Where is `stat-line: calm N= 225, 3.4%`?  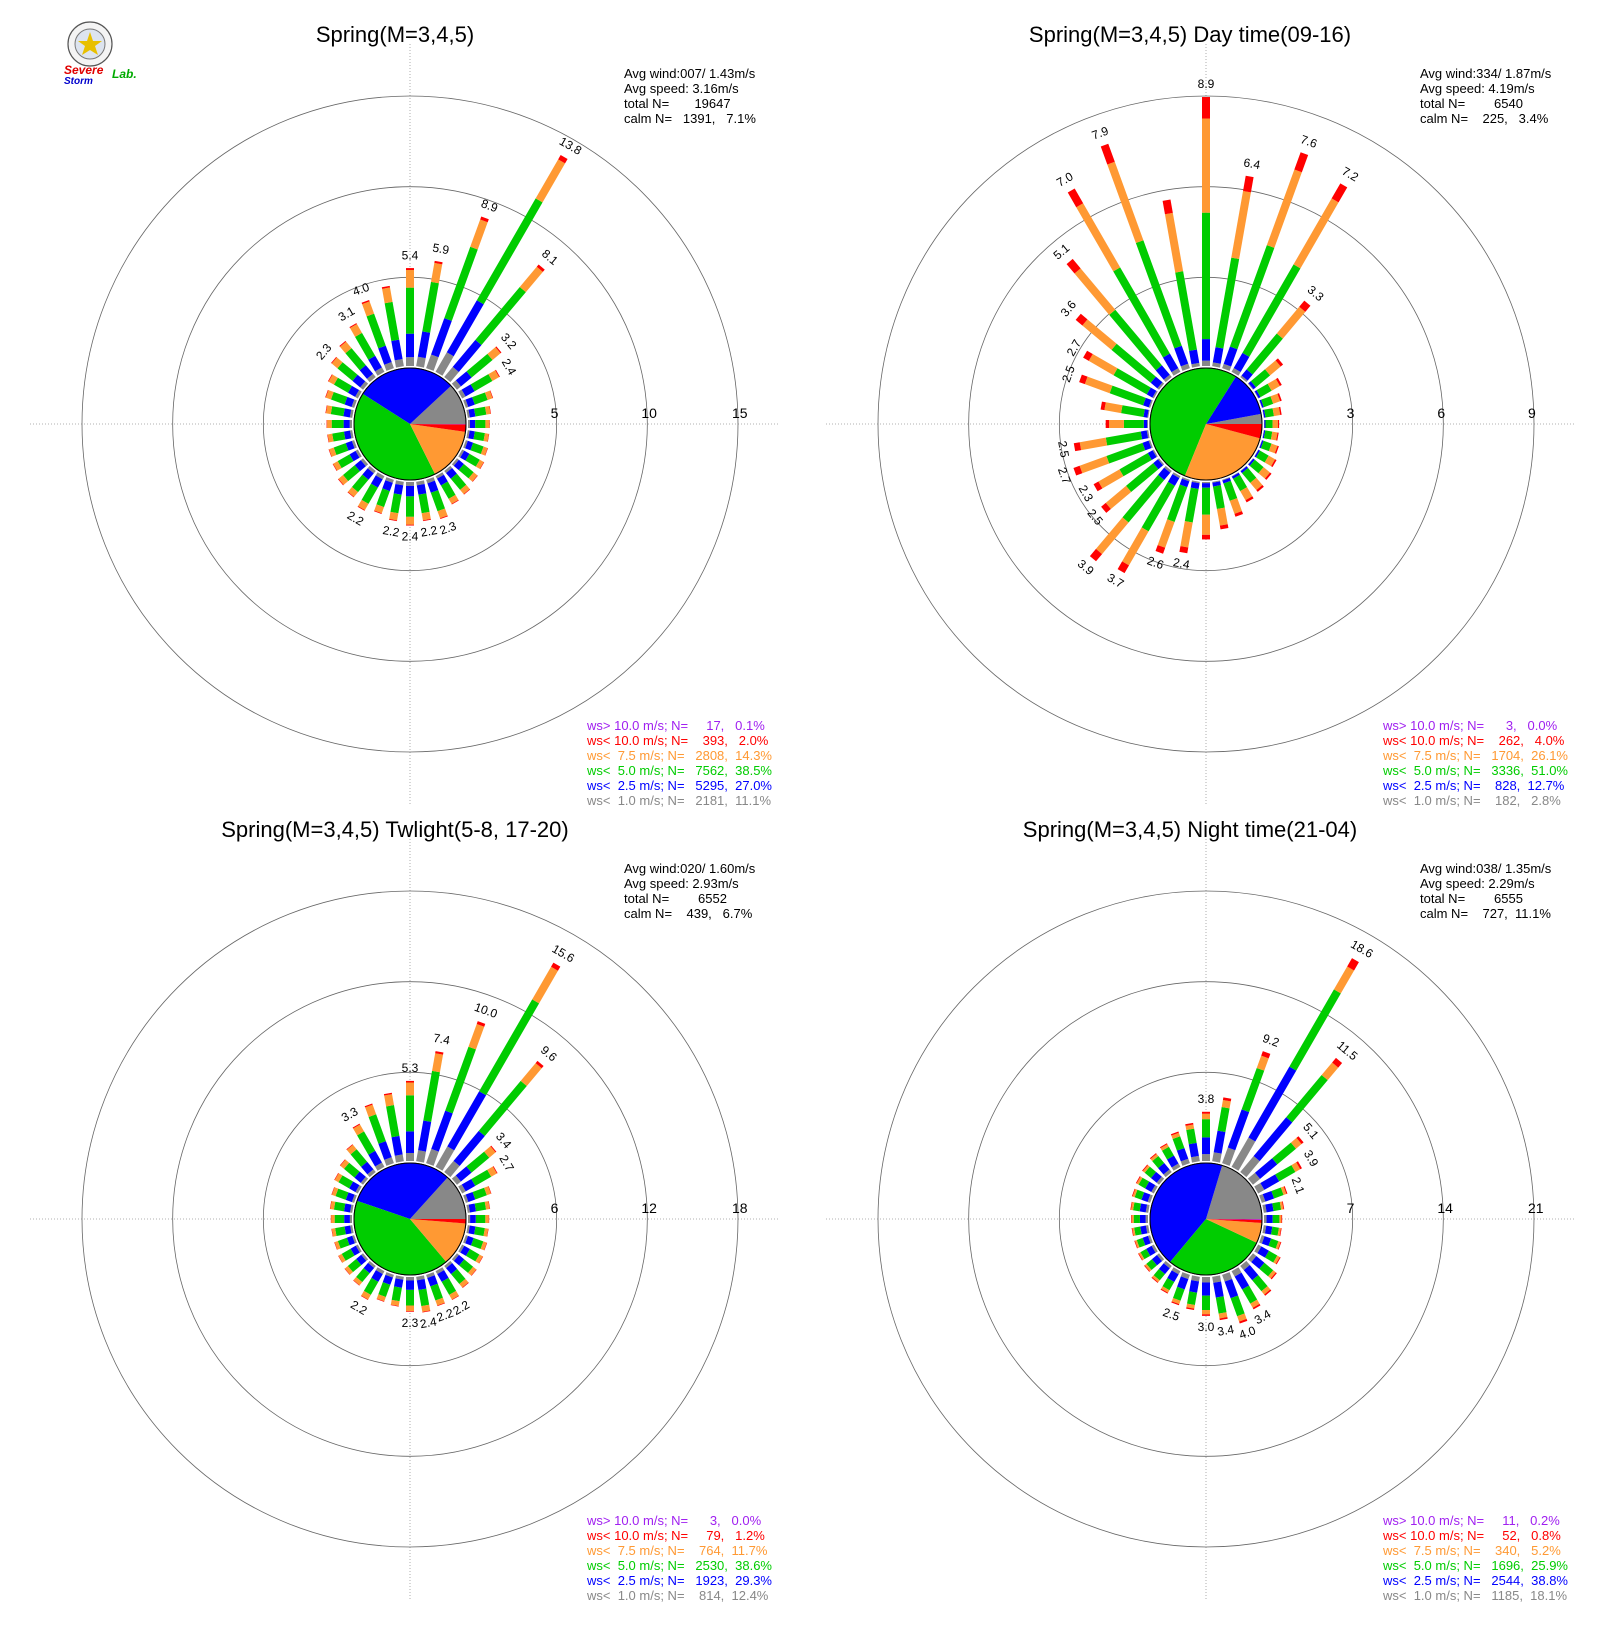 stat-line: calm N= 225, 3.4% is located at coordinates (1484, 118).